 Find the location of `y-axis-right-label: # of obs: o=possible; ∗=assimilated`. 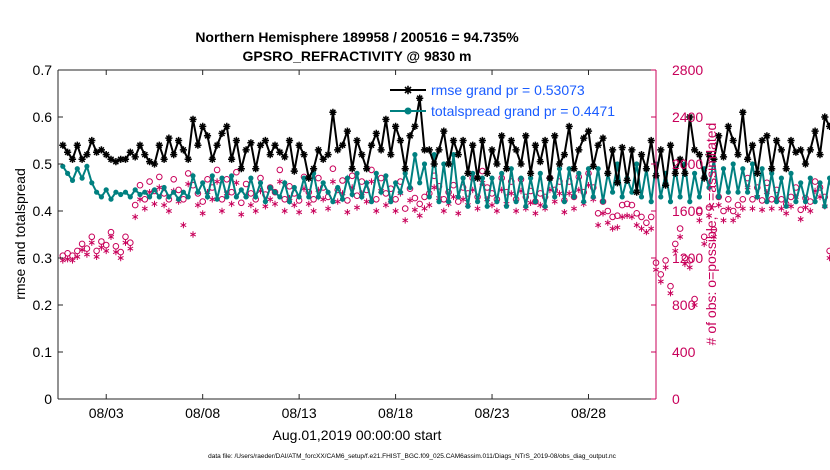

y-axis-right-label: # of obs: o=possible; ∗=assimilated is located at coordinates (711, 234).